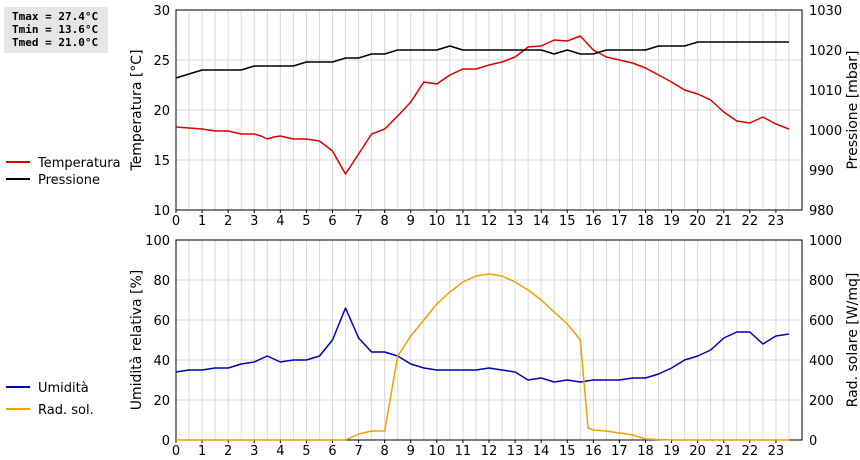 The width and height of the screenshot is (860, 460). Describe the element at coordinates (825, 91) in the screenshot. I see `y-tick-label-right: 1010` at that location.